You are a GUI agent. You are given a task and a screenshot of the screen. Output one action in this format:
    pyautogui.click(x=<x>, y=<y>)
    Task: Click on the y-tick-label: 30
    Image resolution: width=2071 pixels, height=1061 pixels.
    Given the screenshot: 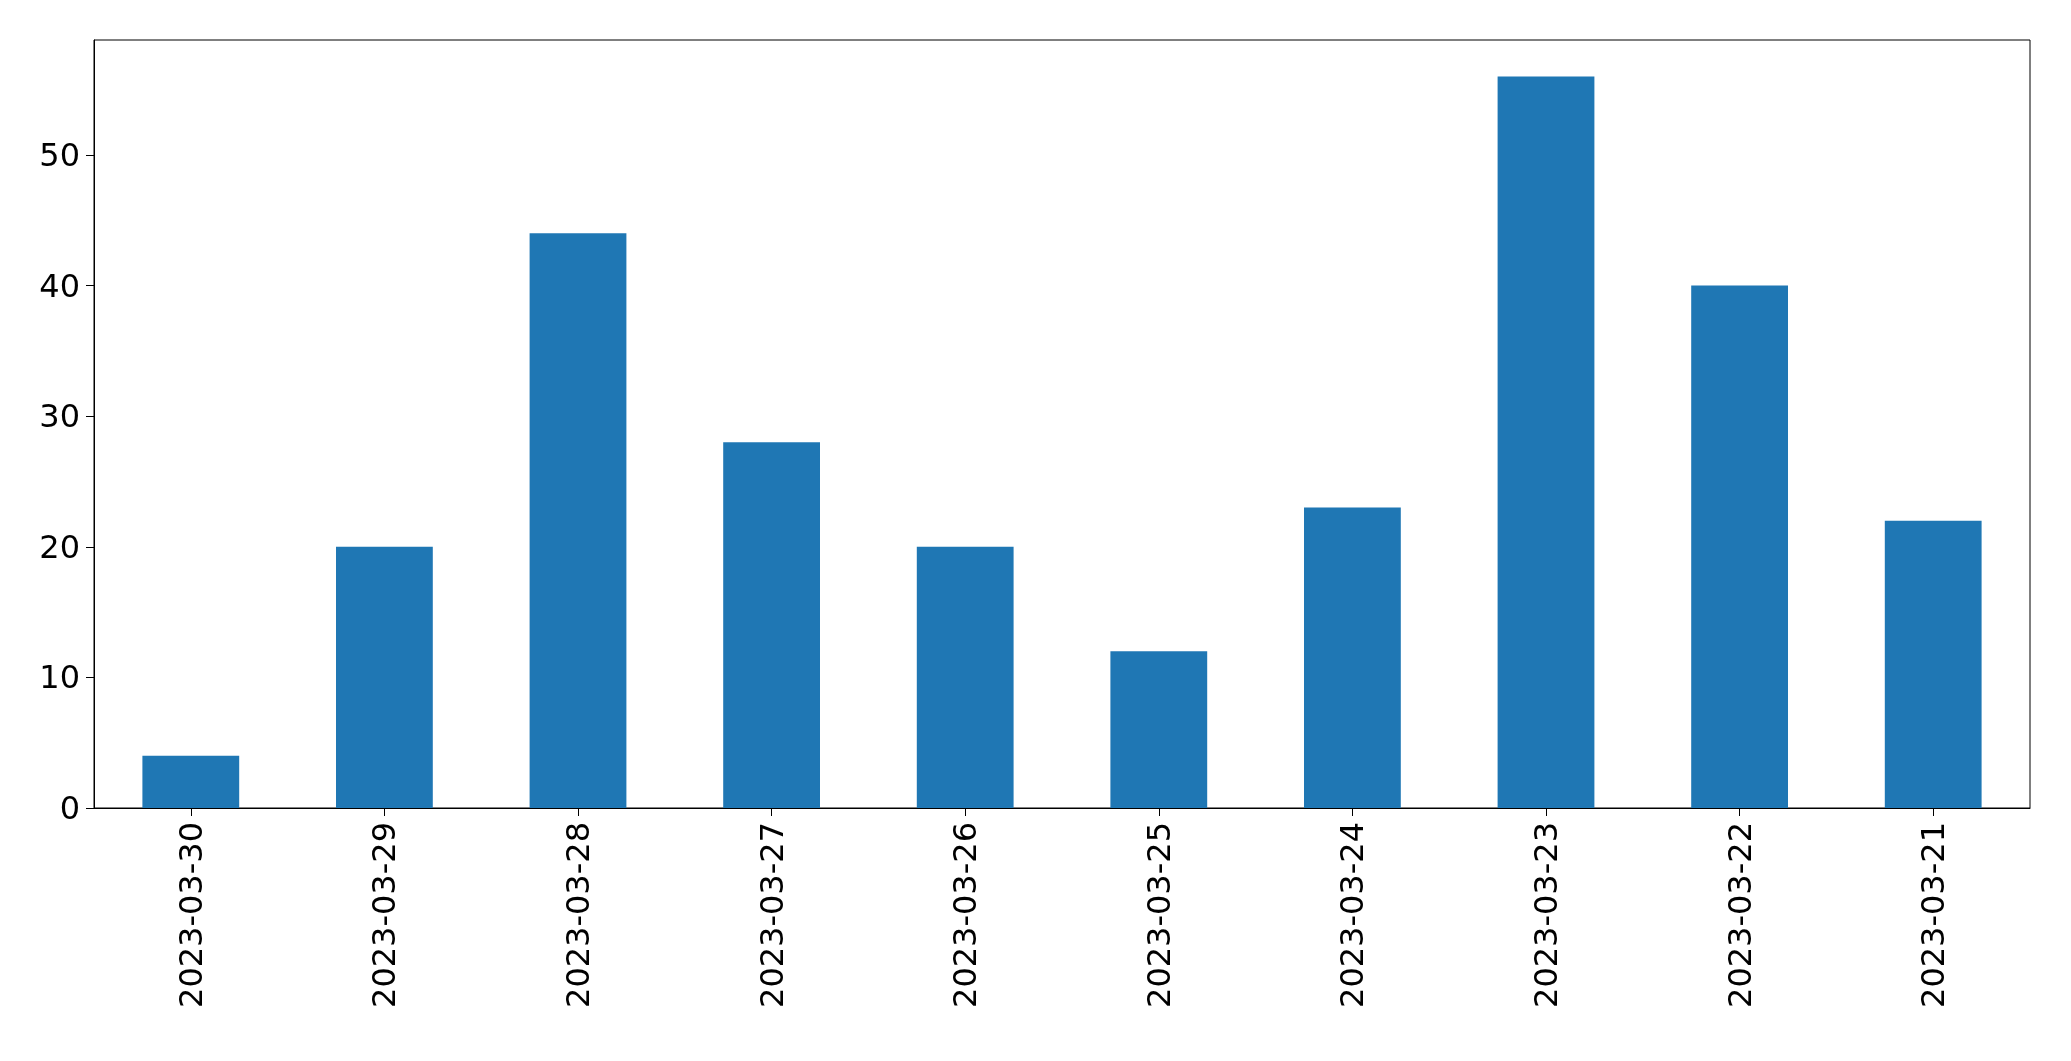 What is the action you would take?
    pyautogui.click(x=59, y=416)
    